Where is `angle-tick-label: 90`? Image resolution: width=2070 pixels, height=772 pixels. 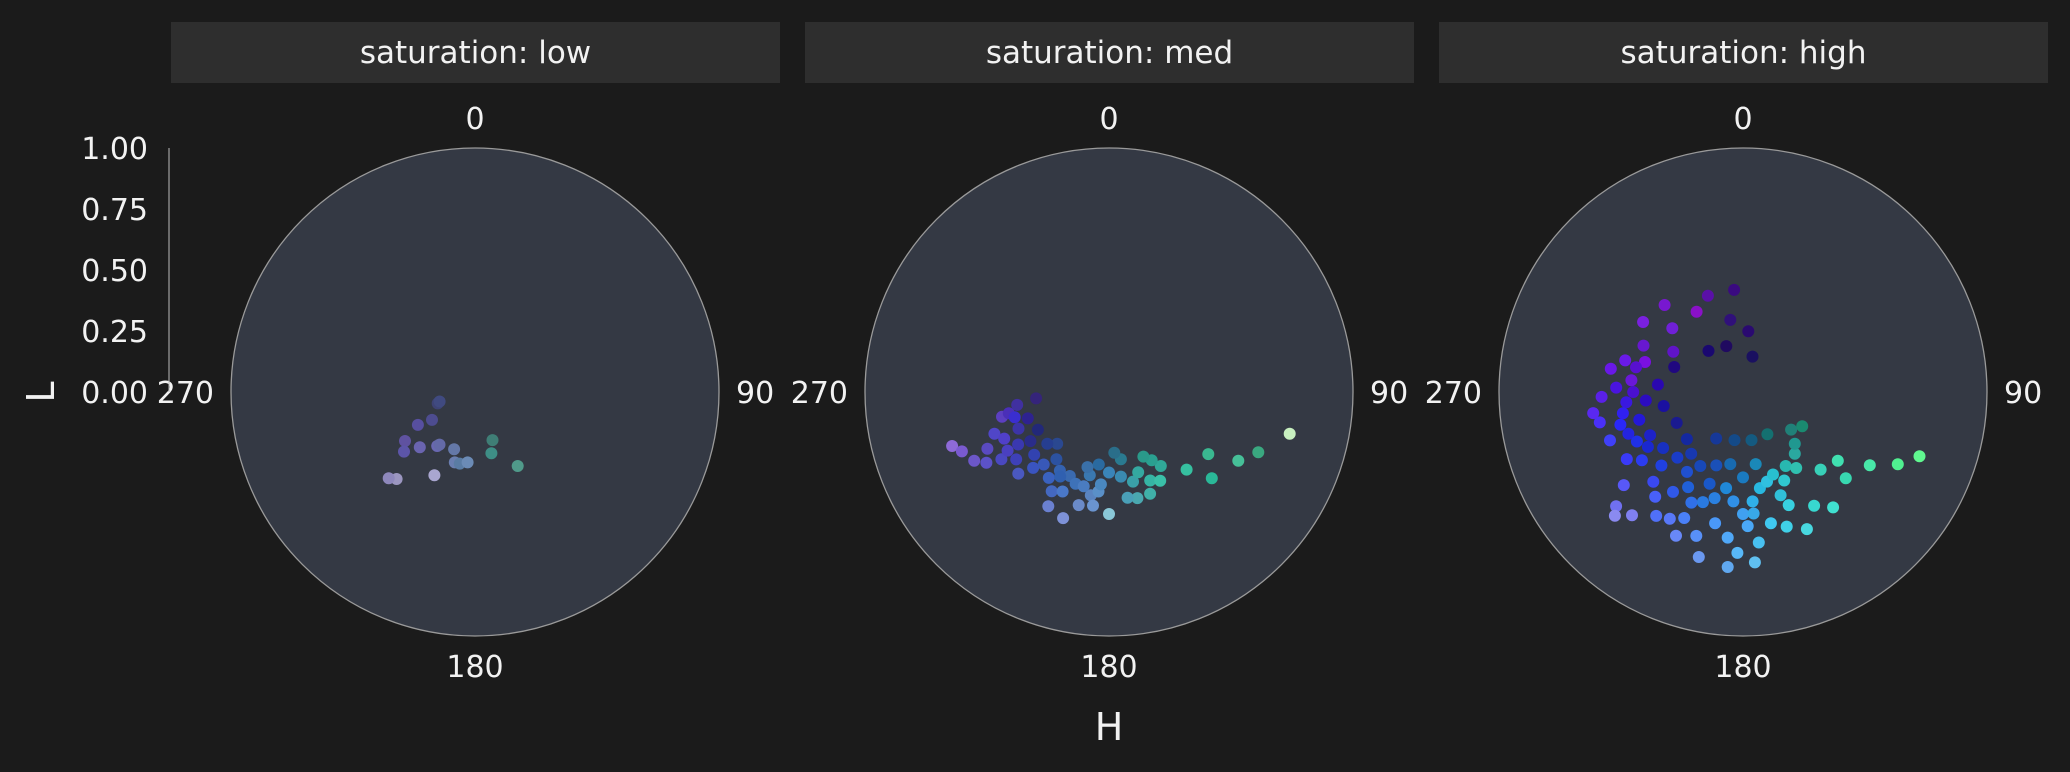
angle-tick-label: 90 is located at coordinates (755, 393).